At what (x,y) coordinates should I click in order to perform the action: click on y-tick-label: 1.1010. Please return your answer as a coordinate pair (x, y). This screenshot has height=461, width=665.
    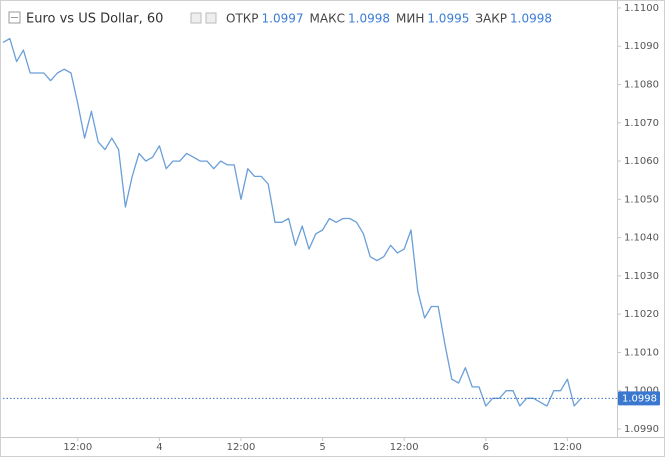
    Looking at the image, I should click on (641, 352).